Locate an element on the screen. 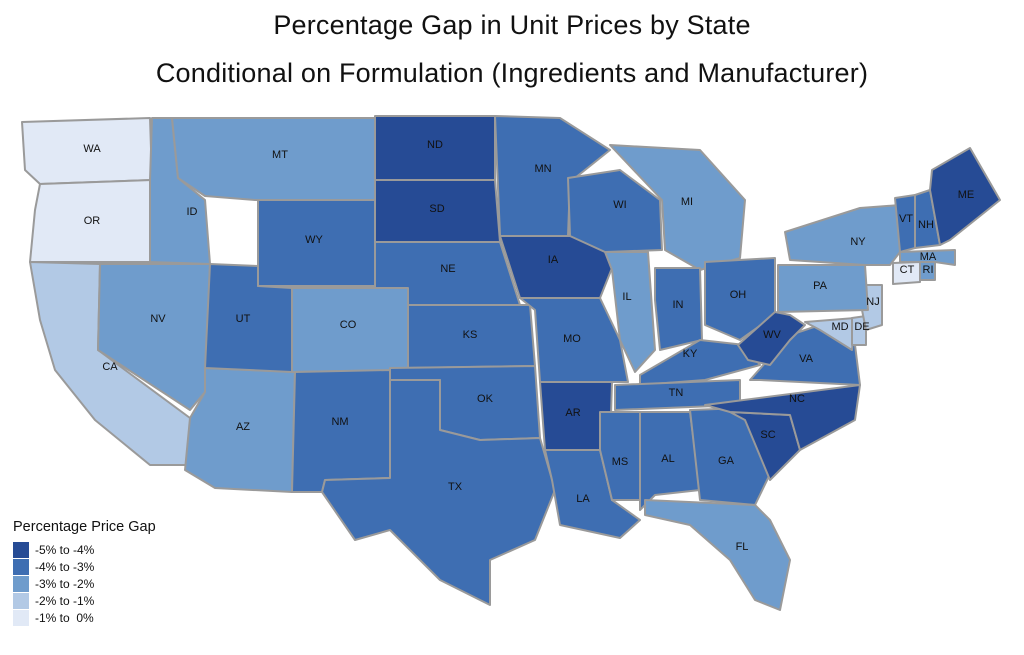 This screenshot has height=655, width=1024. state-me is located at coordinates (965, 196).